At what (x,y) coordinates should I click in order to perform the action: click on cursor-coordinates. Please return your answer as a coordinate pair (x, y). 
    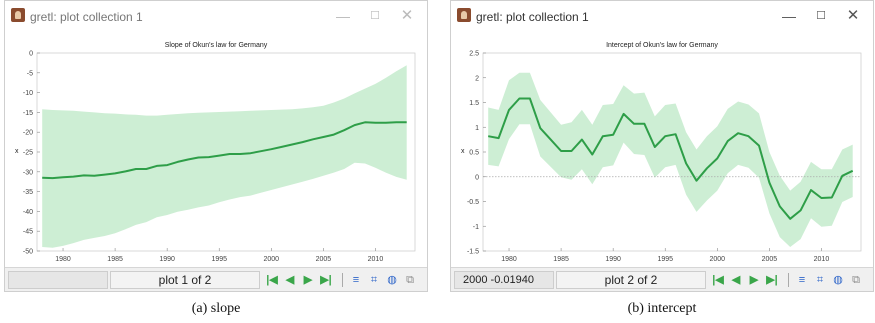
    Looking at the image, I should click on (58, 280).